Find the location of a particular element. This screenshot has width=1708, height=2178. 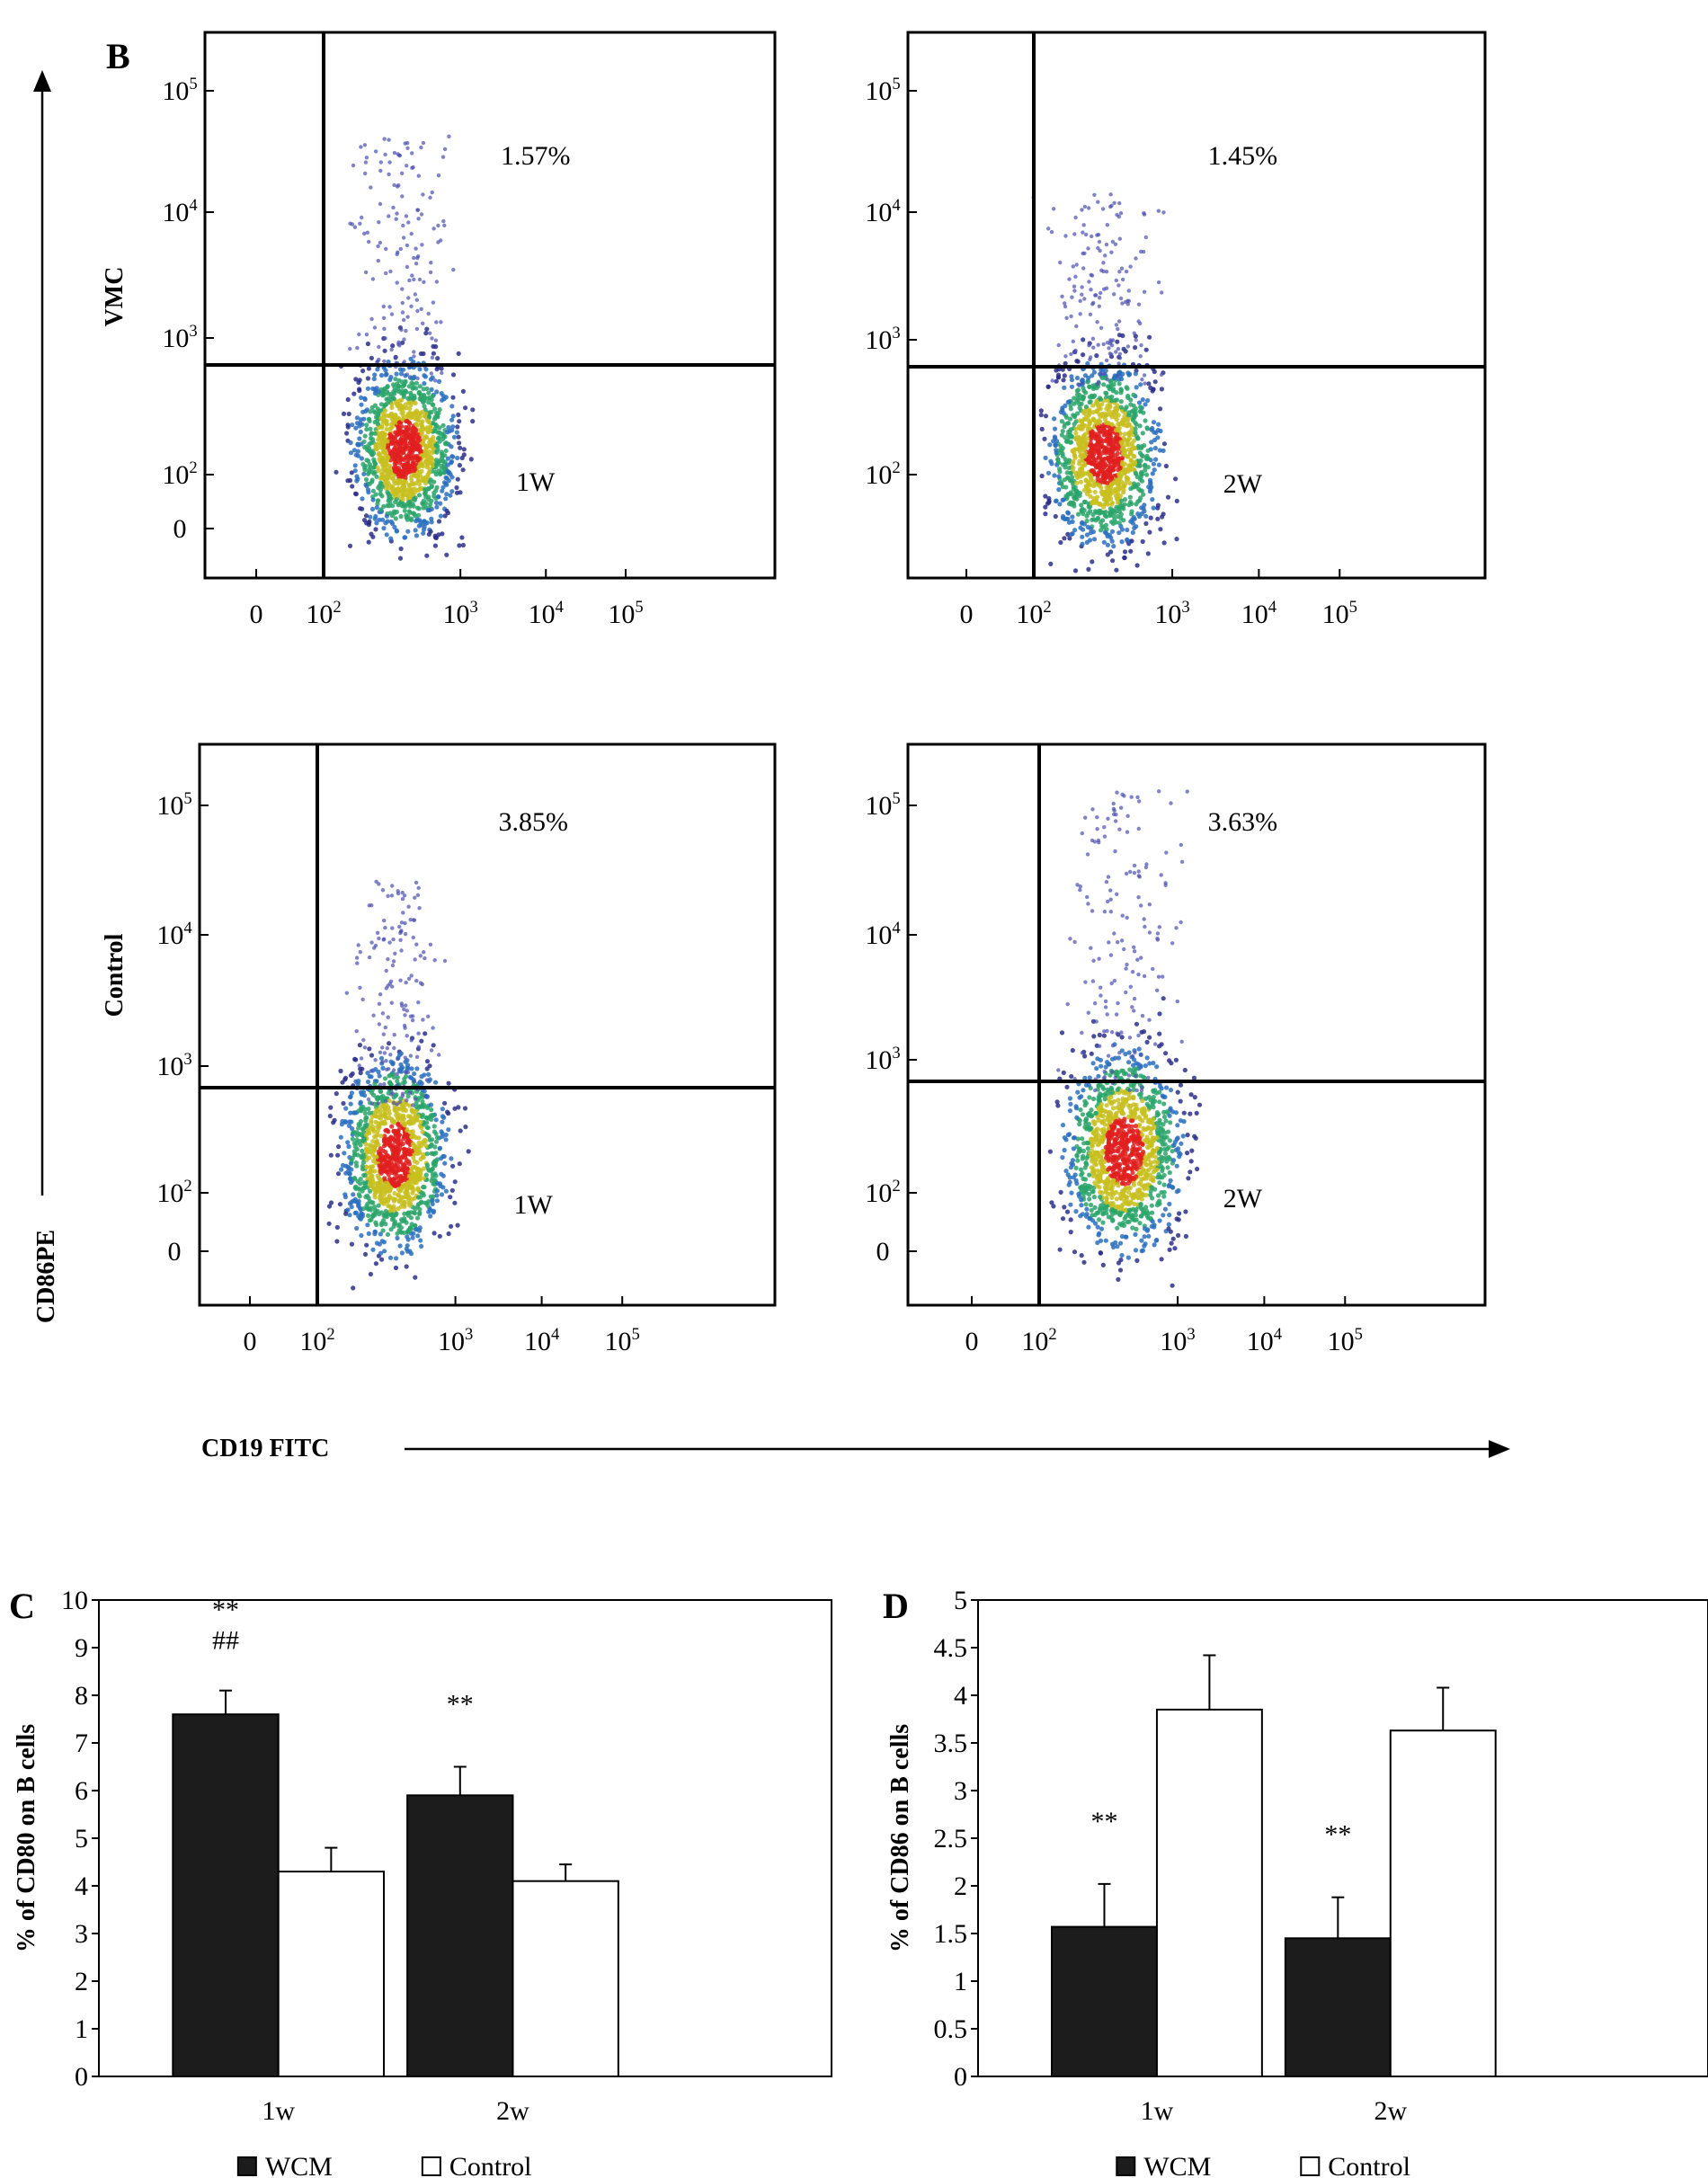

y-tick-label: 5 is located at coordinates (960, 1600).